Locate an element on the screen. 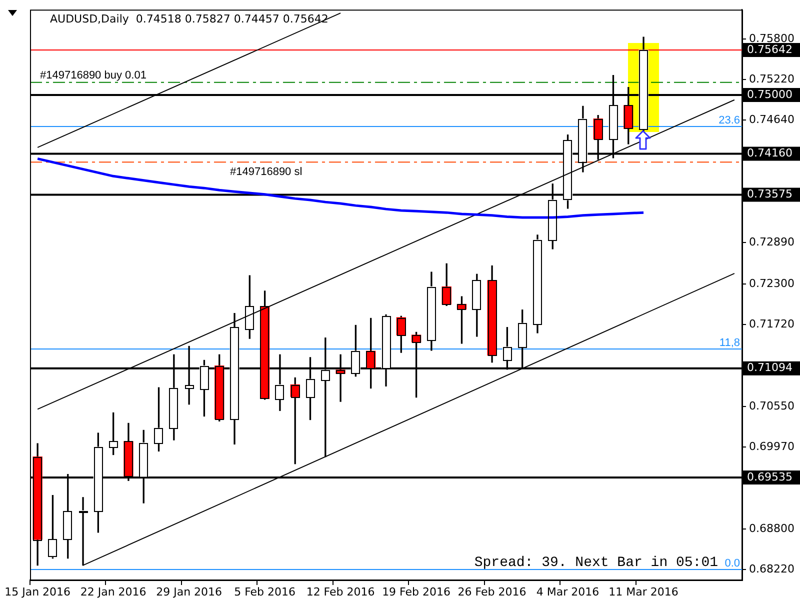  x-tick-label: 11 Mar 2016 is located at coordinates (643, 591).